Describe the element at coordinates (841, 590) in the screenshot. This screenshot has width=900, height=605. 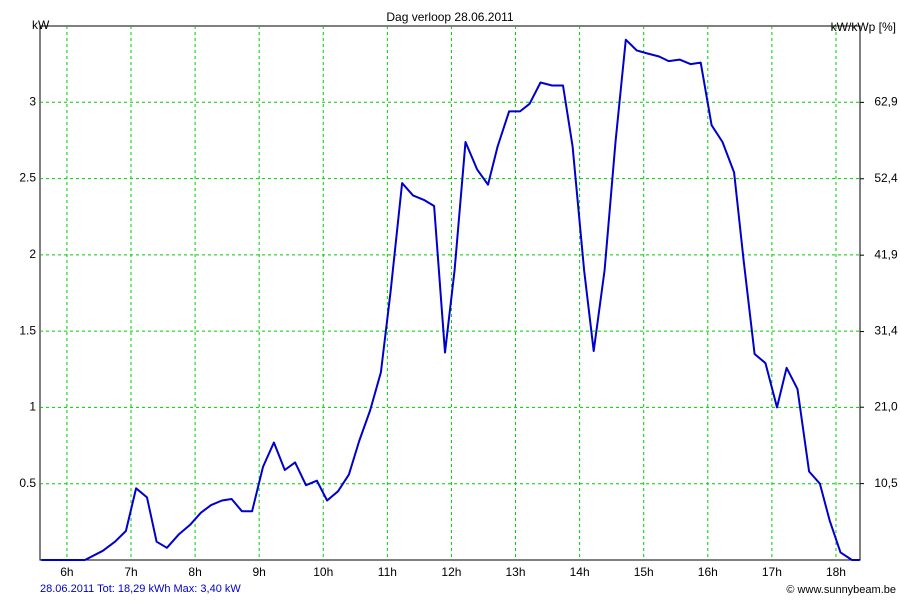
I see `footer-right: © www.sunnybeam.be` at that location.